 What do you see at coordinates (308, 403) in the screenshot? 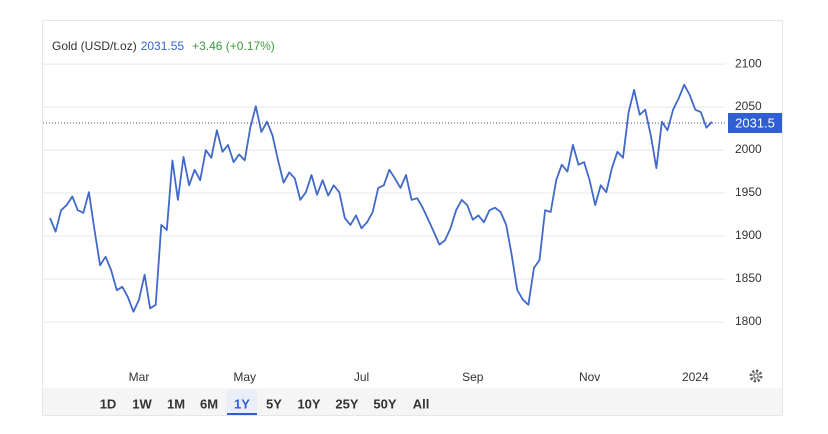
I see `range-button: 10Y` at bounding box center [308, 403].